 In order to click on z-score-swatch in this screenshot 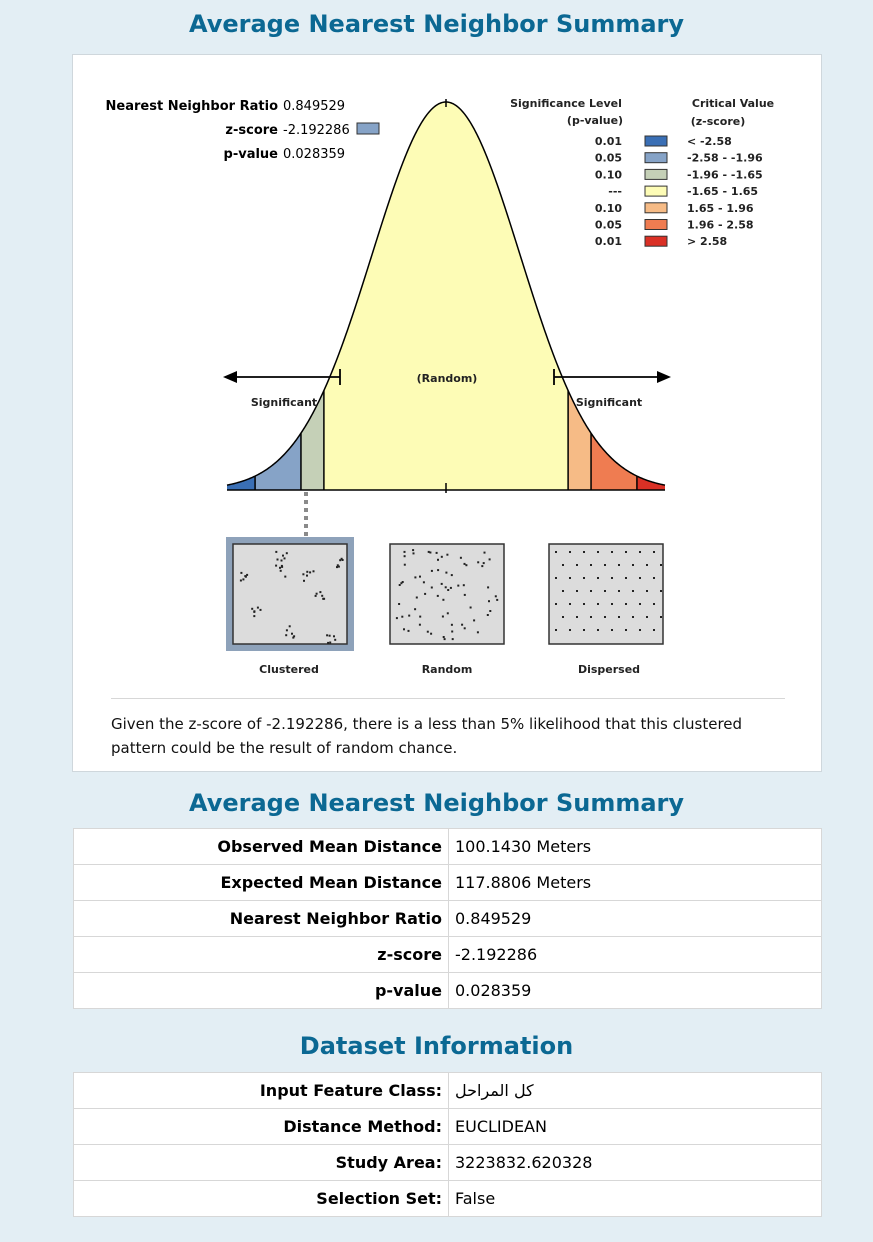, I will do `click(368, 128)`.